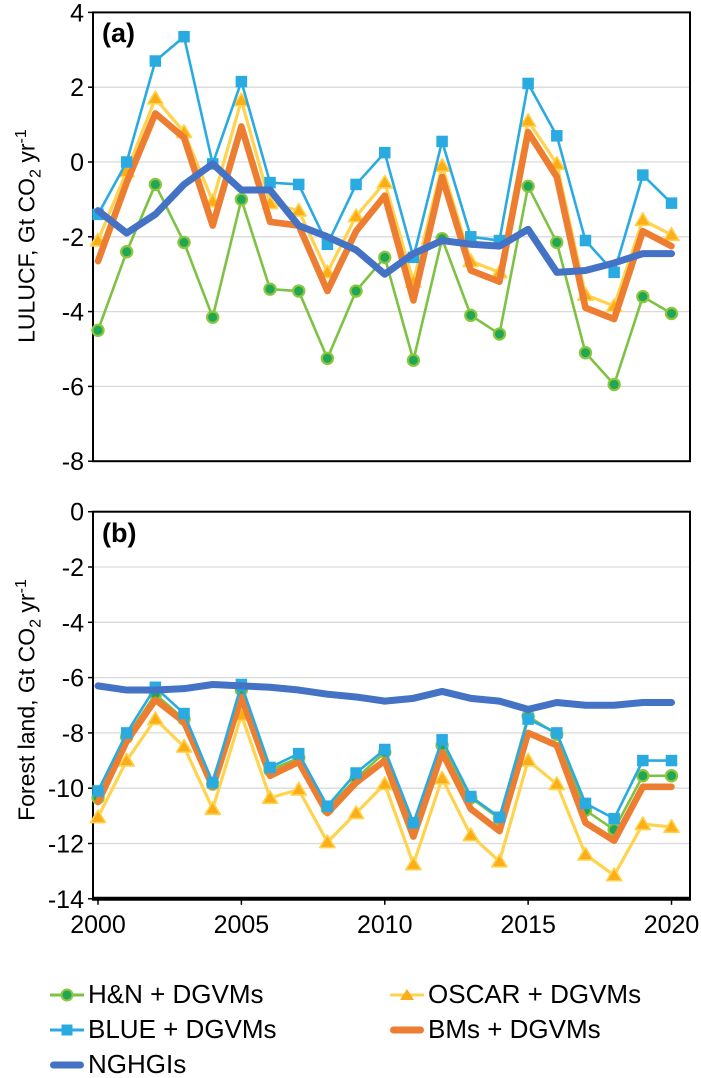 The width and height of the screenshot is (701, 1078). What do you see at coordinates (73, 238) in the screenshot?
I see `y-tick-label: -2` at bounding box center [73, 238].